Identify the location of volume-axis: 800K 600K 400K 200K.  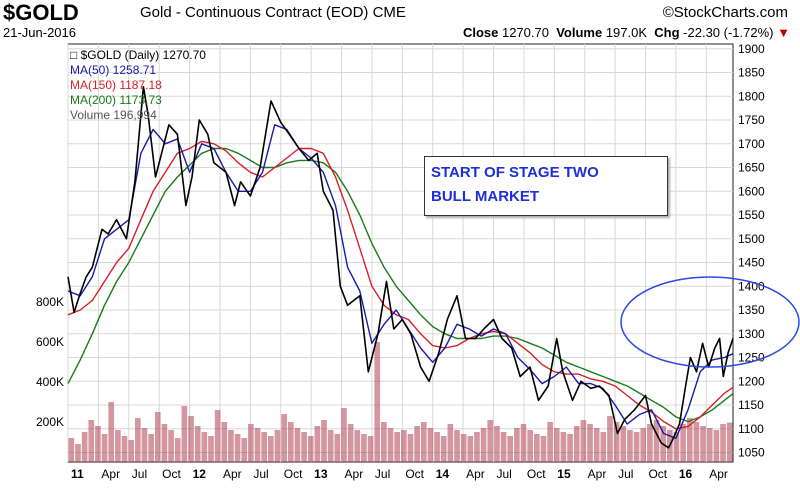
(50, 362).